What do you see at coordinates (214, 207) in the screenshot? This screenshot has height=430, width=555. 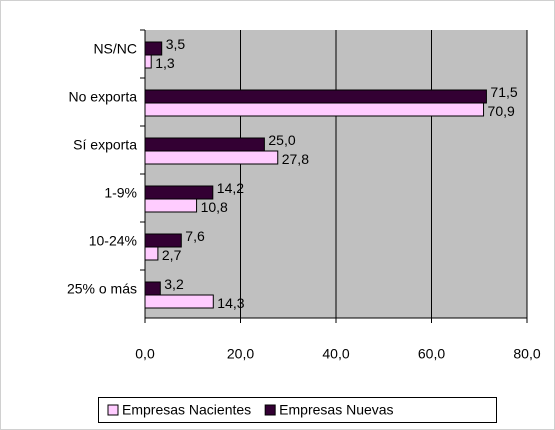 I see `data-label: 10,8` at bounding box center [214, 207].